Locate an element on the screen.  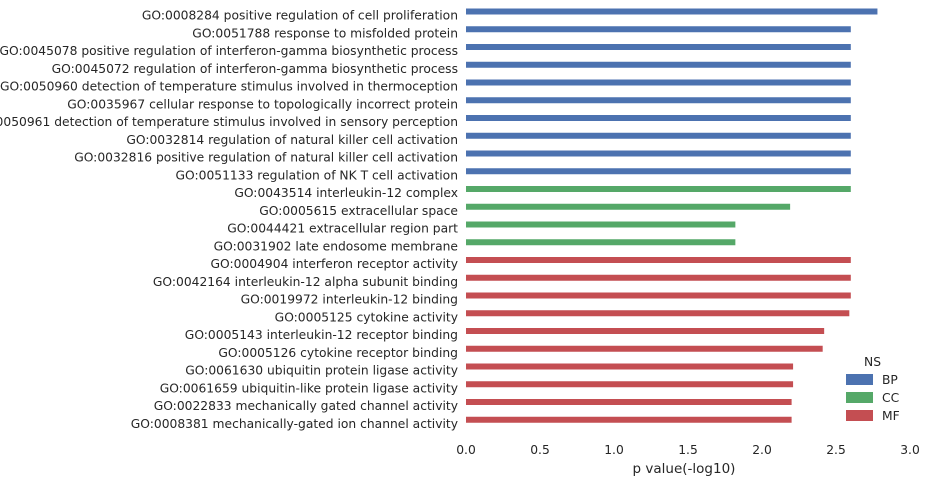
legend-swatch-cc is located at coordinates (859, 397).